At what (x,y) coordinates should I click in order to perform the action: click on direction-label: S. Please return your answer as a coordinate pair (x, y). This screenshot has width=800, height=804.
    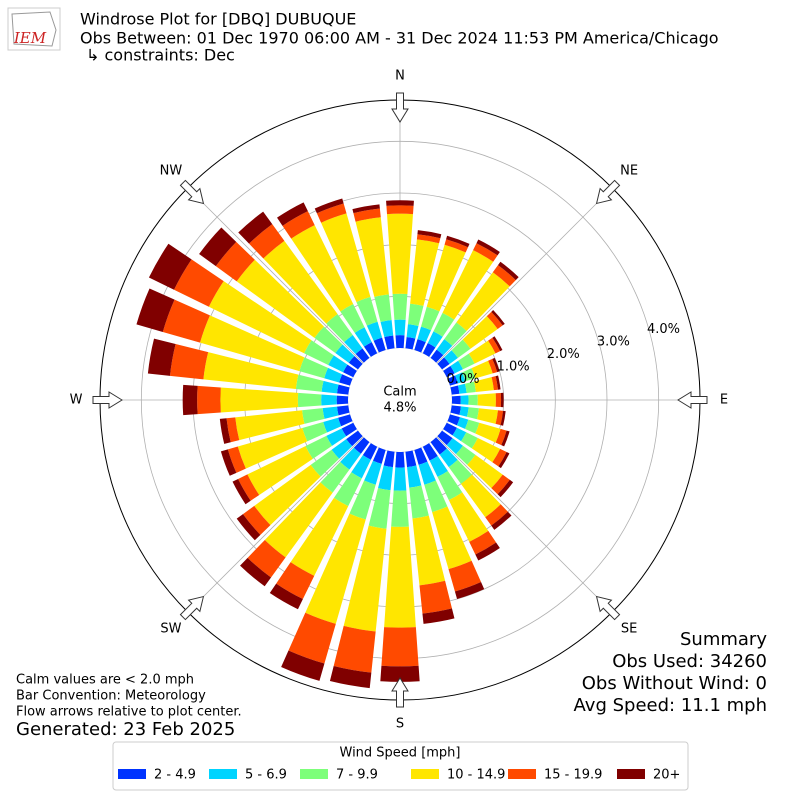
    Looking at the image, I should click on (400, 724).